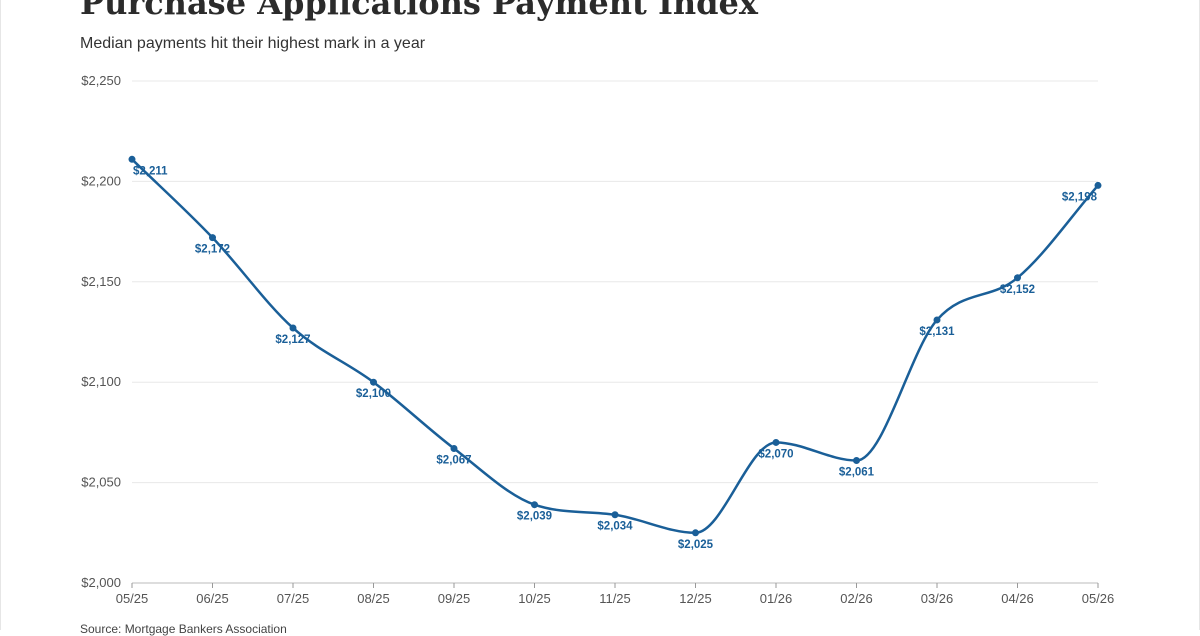  Describe the element at coordinates (150, 171) in the screenshot. I see `data-label: $2,211` at that location.